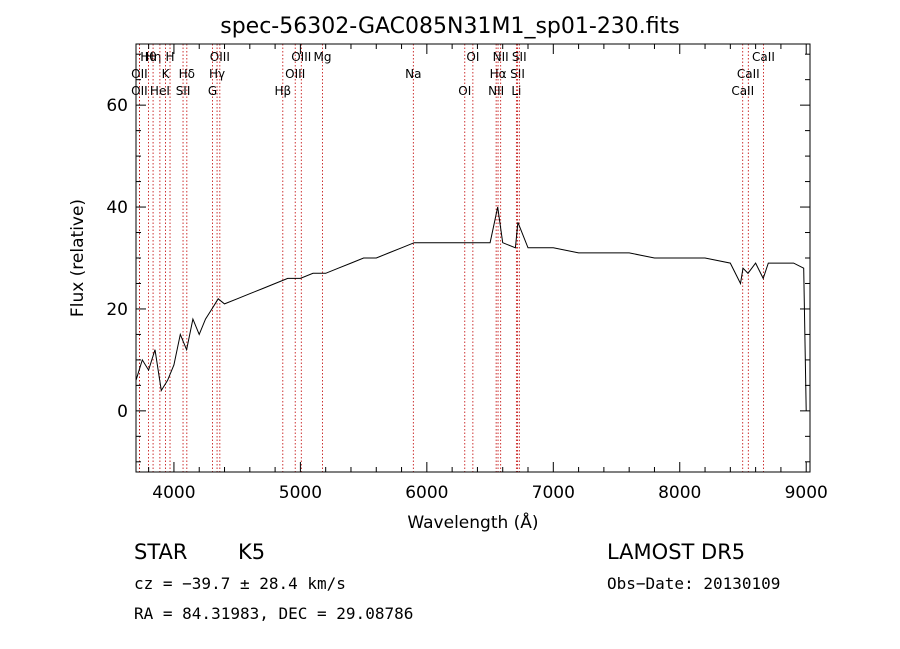  I want to click on x-tick-label: 7000, so click(553, 493).